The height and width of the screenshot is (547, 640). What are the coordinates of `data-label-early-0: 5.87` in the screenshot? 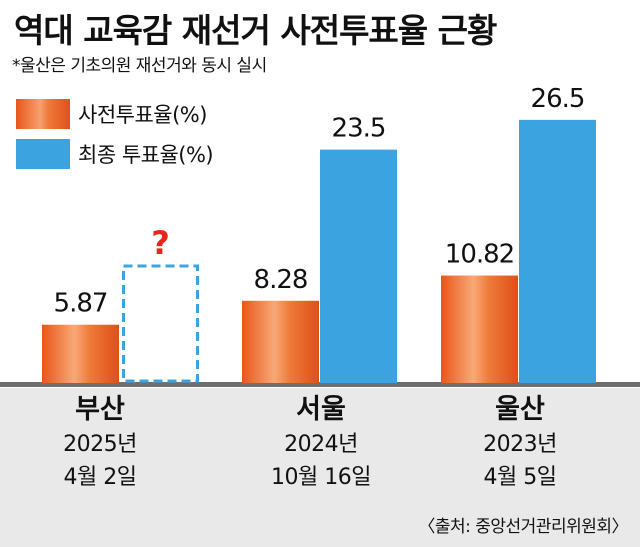 It's located at (81, 304).